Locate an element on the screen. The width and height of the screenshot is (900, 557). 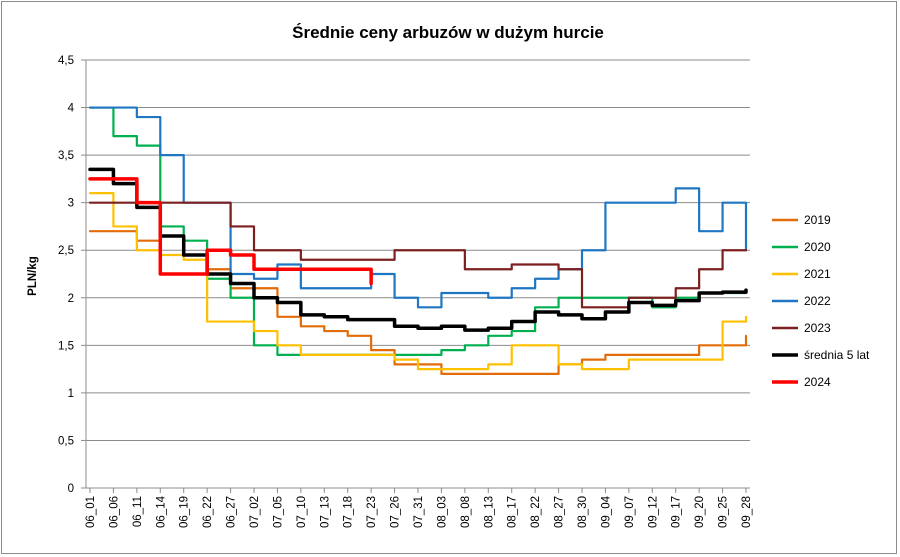
y-tick-label: 2 is located at coordinates (71, 299).